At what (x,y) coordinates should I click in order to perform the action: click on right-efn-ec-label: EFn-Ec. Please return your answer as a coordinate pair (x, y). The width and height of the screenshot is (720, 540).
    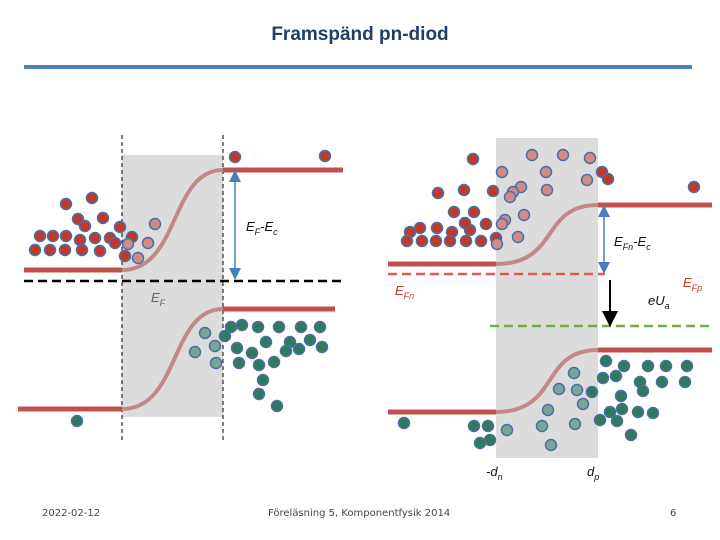
    Looking at the image, I should click on (632, 243).